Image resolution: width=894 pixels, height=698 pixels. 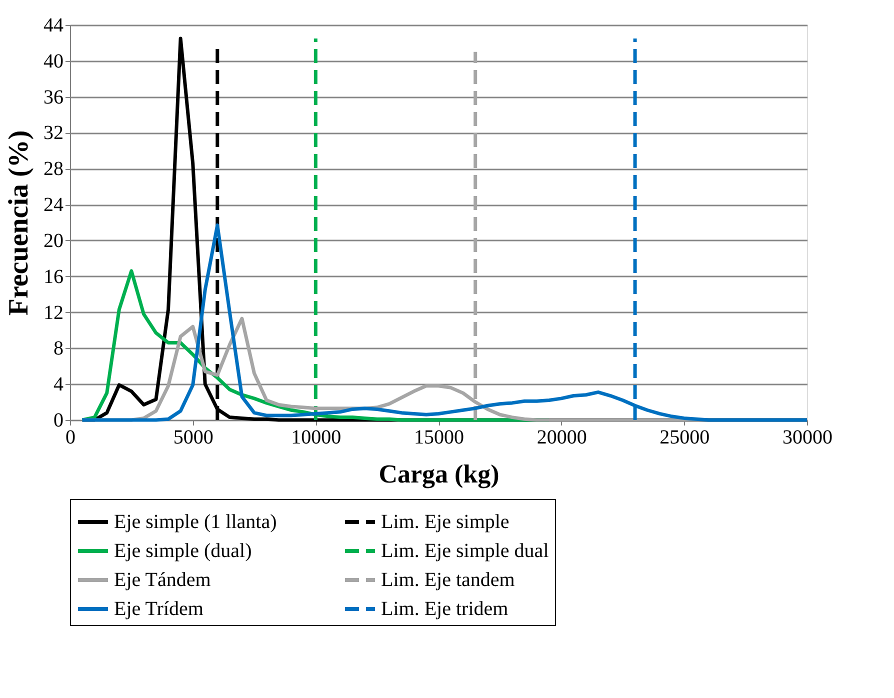 I want to click on y-tick-label: 20, so click(x=54, y=241).